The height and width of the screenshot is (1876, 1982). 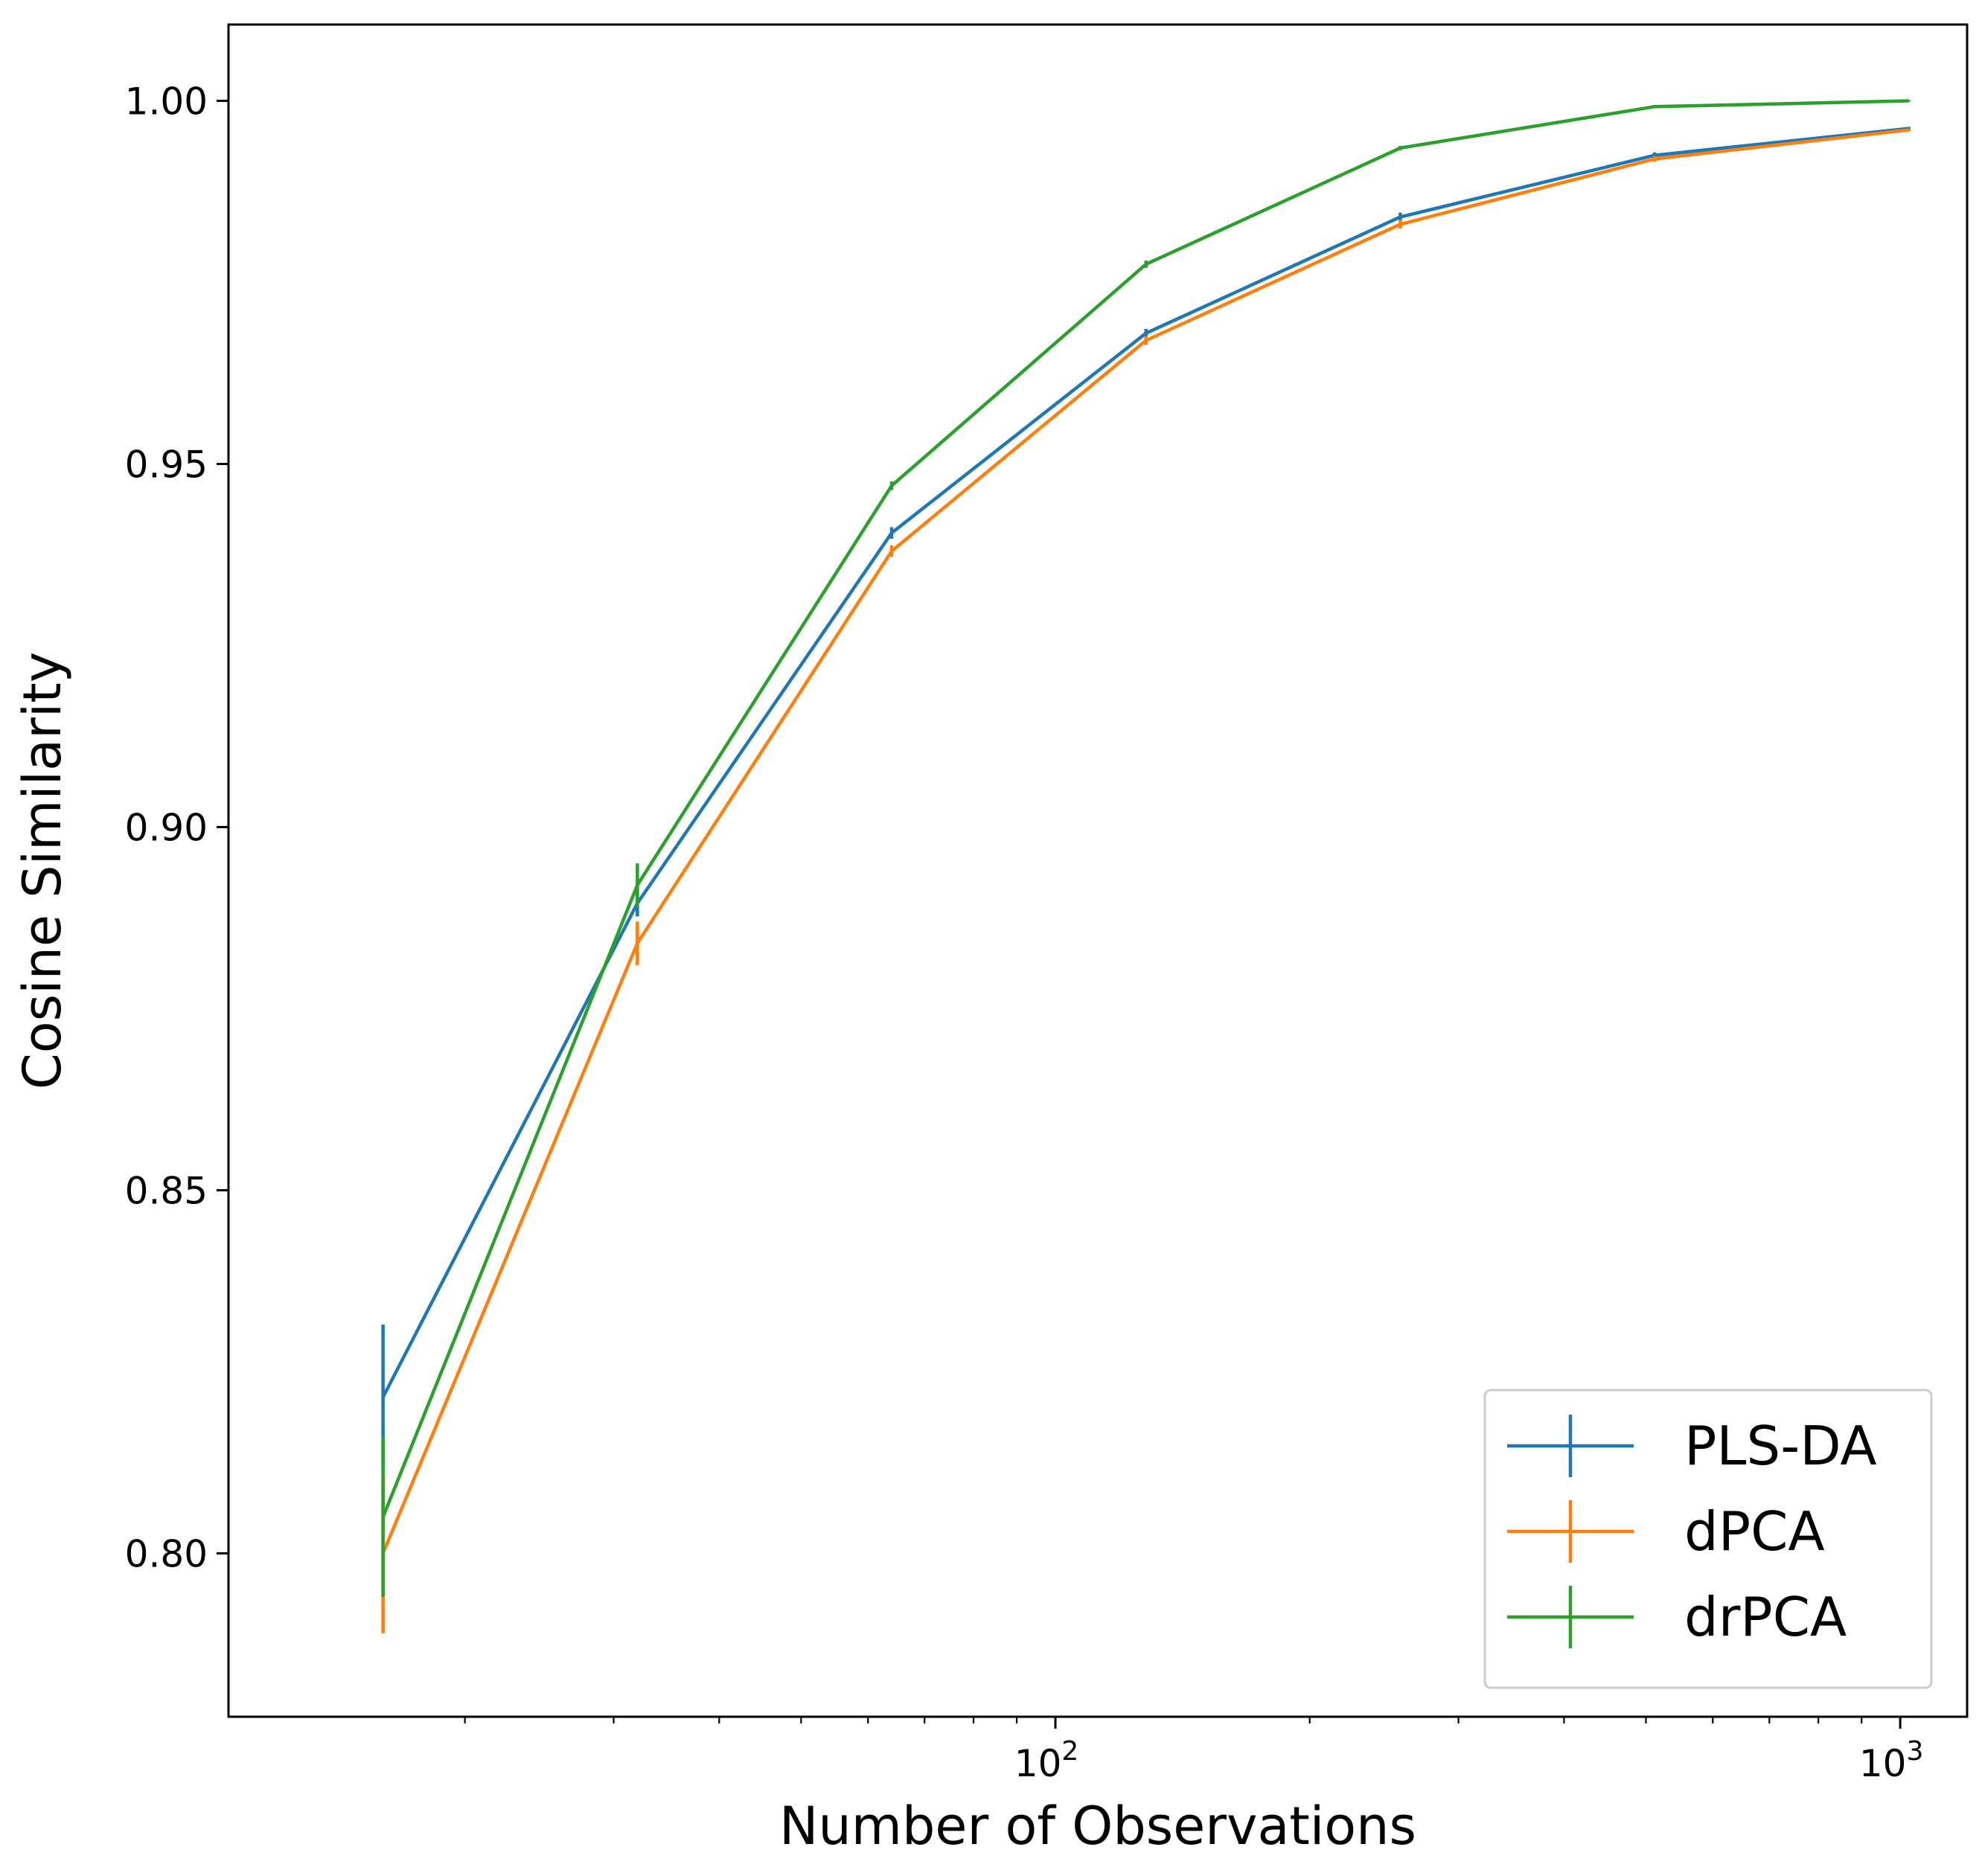 What do you see at coordinates (1755, 1531) in the screenshot?
I see `legend-label: dPCA` at bounding box center [1755, 1531].